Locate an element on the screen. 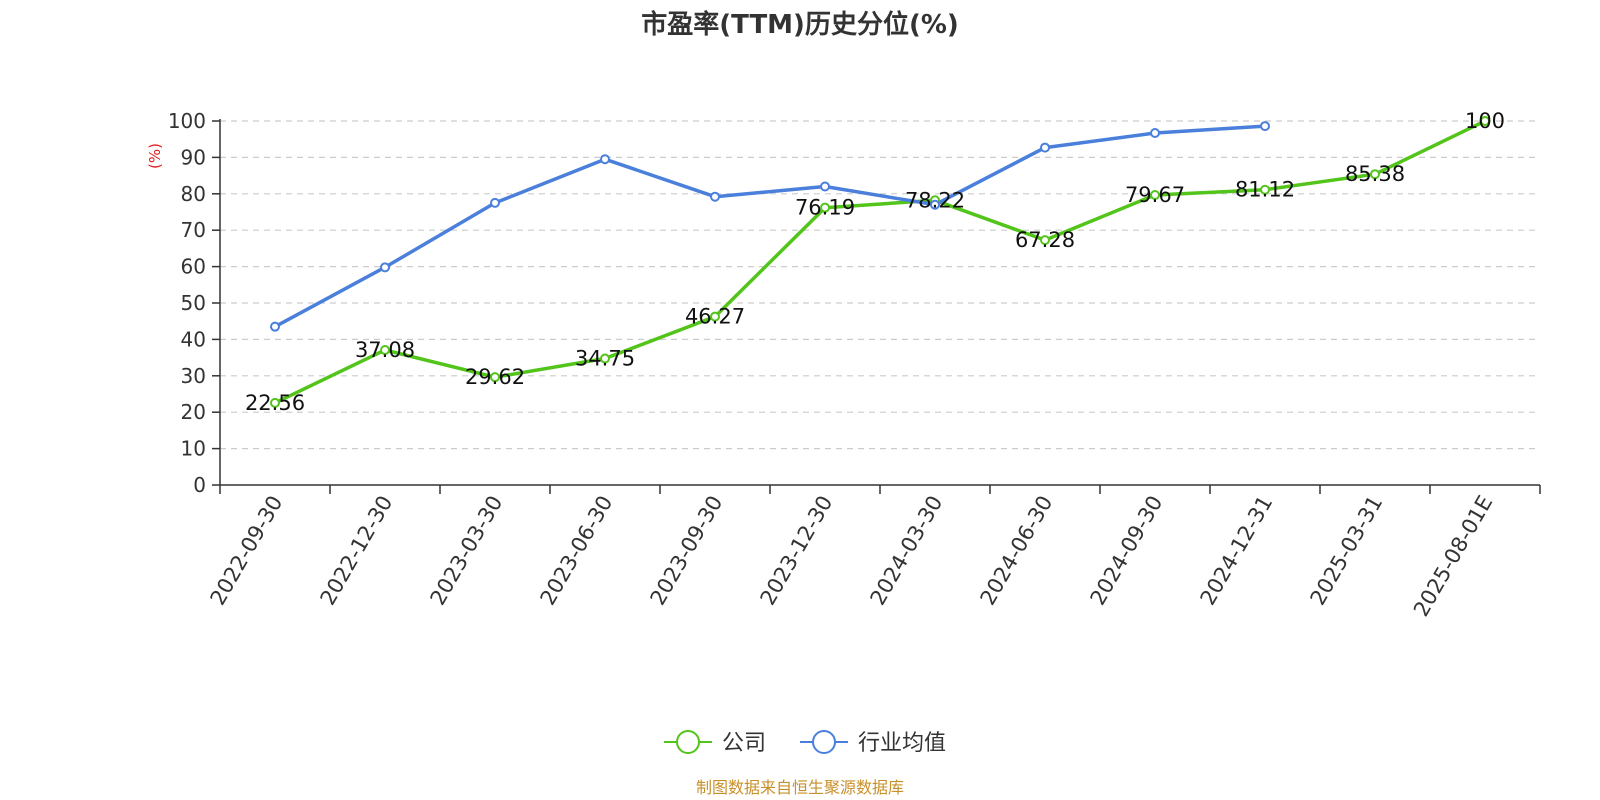 This screenshot has width=1600, height=800. data-label: 100 is located at coordinates (1485, 121).